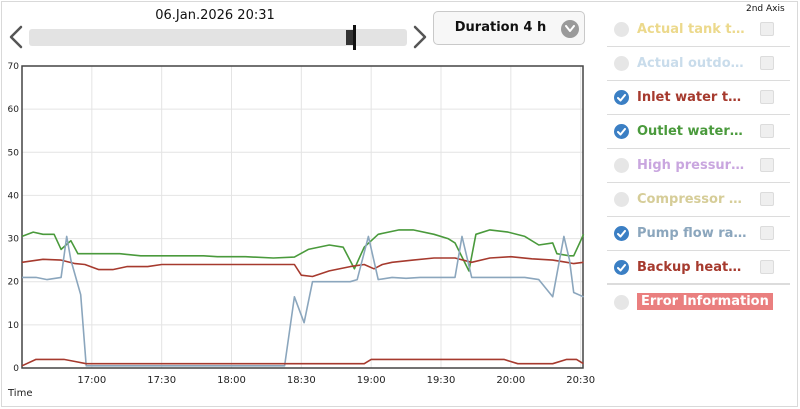  I want to click on y-tick-label: 0, so click(16, 369).